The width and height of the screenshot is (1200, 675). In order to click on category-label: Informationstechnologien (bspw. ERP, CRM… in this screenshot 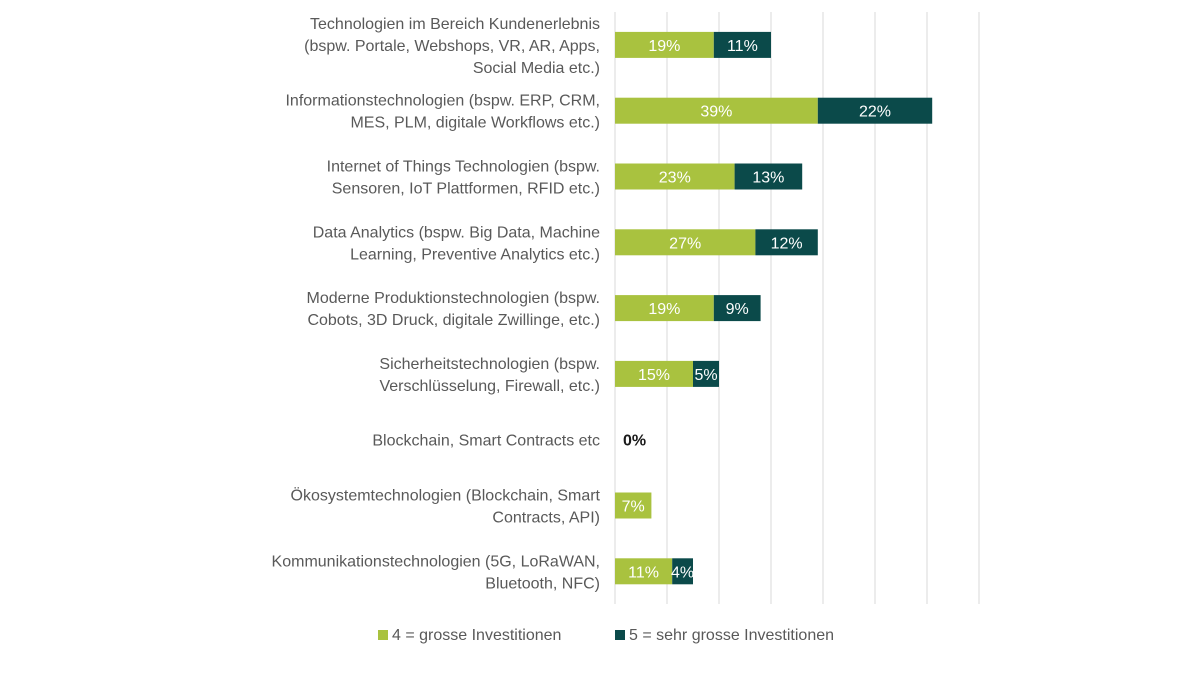, I will do `click(442, 112)`.